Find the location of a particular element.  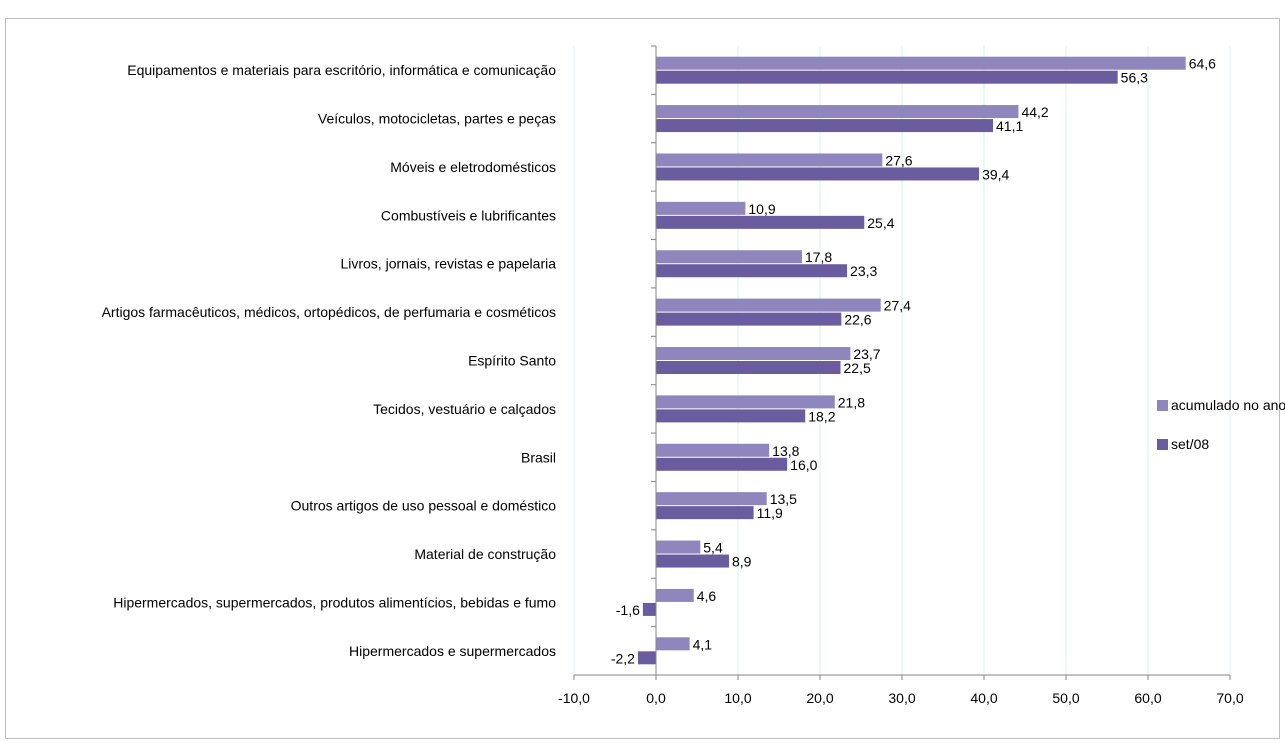

data-label-set08-6: 22,5 is located at coordinates (857, 368).